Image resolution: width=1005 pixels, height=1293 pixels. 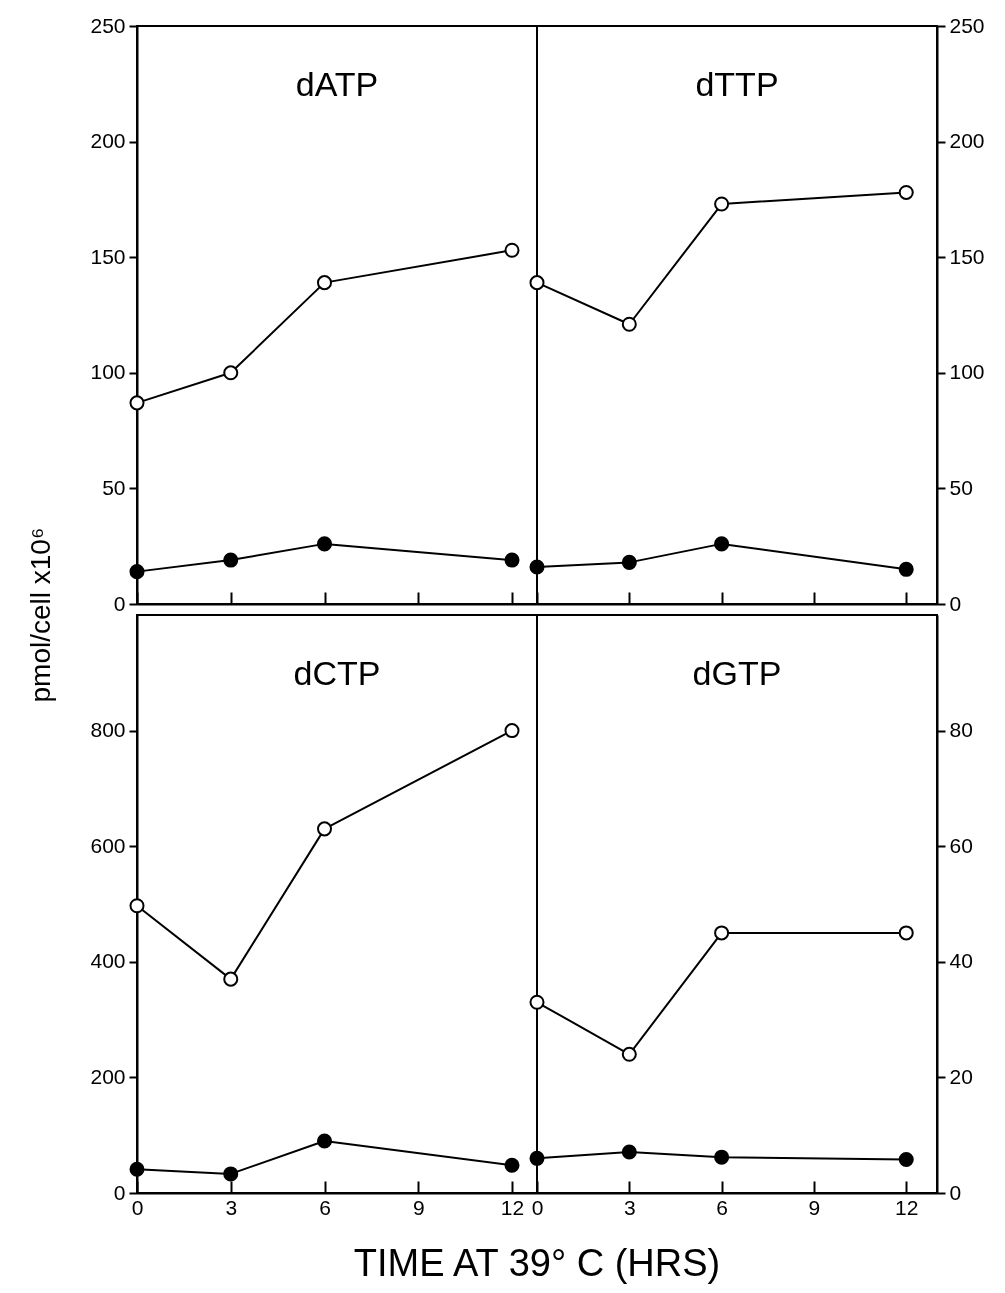 What do you see at coordinates (40, 615) in the screenshot?
I see `y-axis-title: pmol/cell x10⁶` at bounding box center [40, 615].